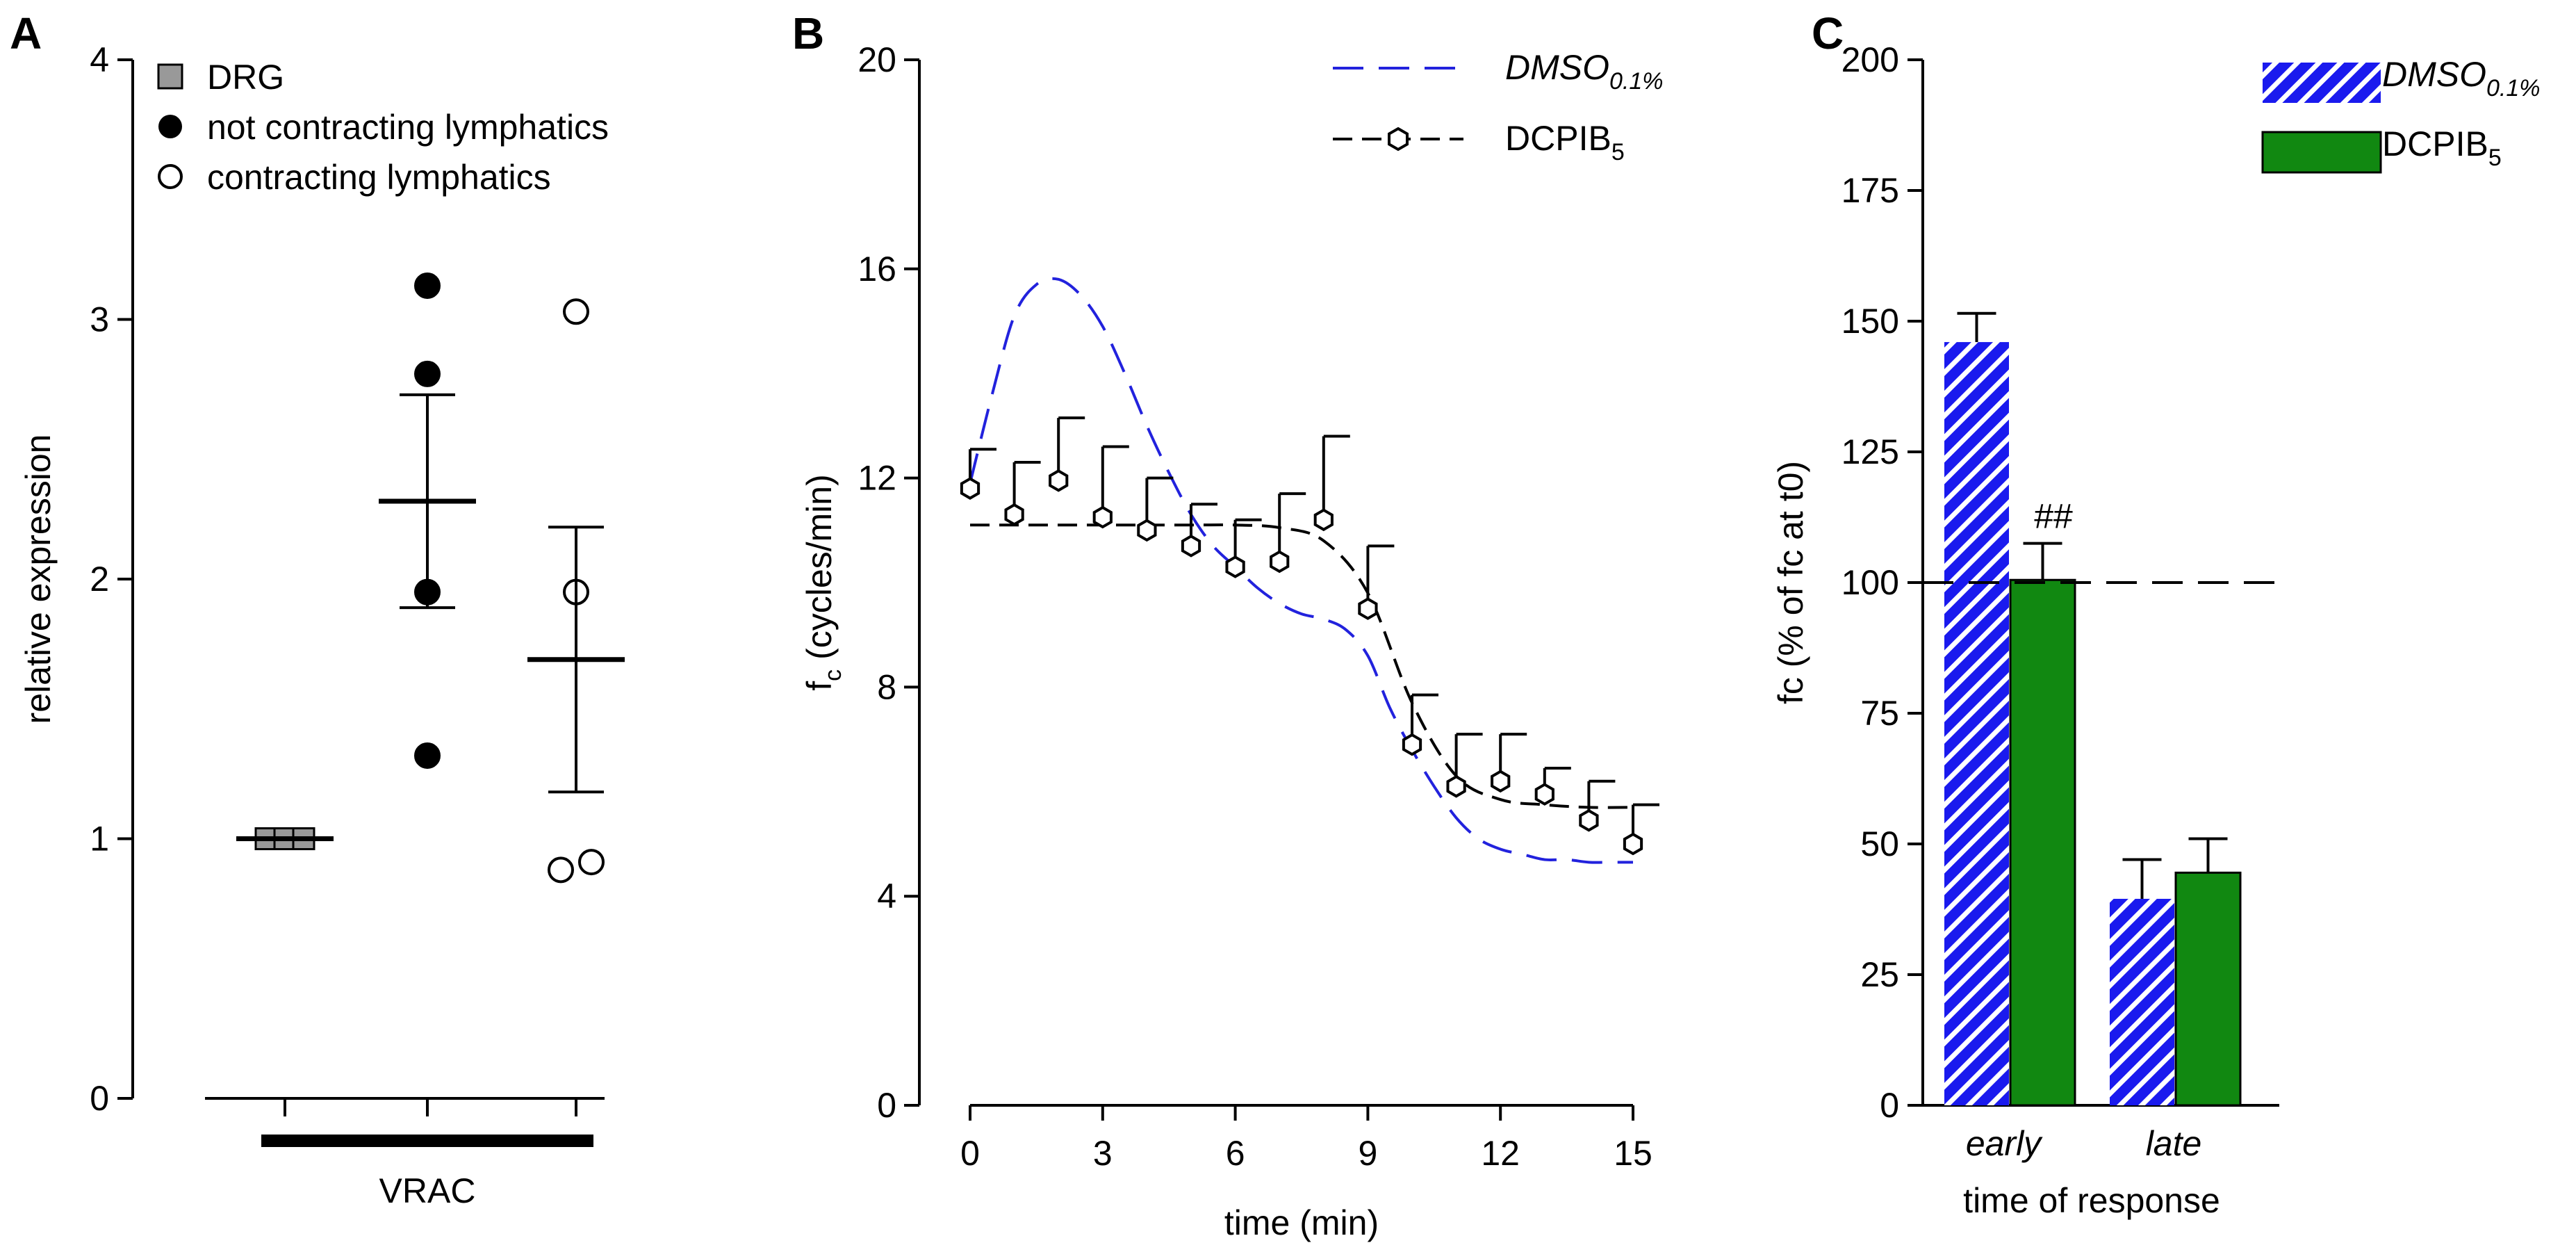 The height and width of the screenshot is (1252, 2576). What do you see at coordinates (1977, 724) in the screenshot?
I see `dmso-bar-early` at bounding box center [1977, 724].